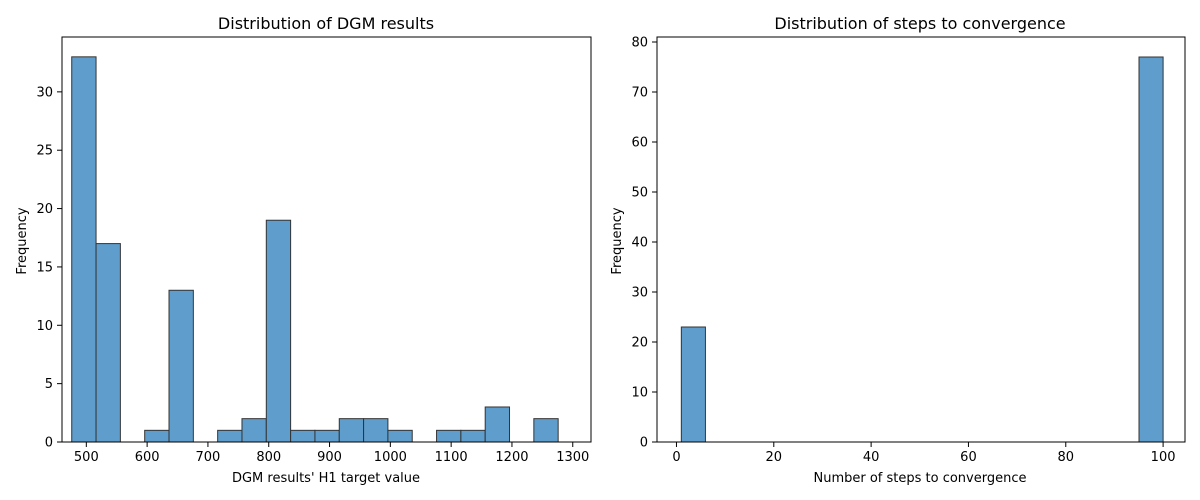 Image resolution: width=1200 pixels, height=500 pixels. Describe the element at coordinates (268, 457) in the screenshot. I see `x-tick-label: 800` at that location.